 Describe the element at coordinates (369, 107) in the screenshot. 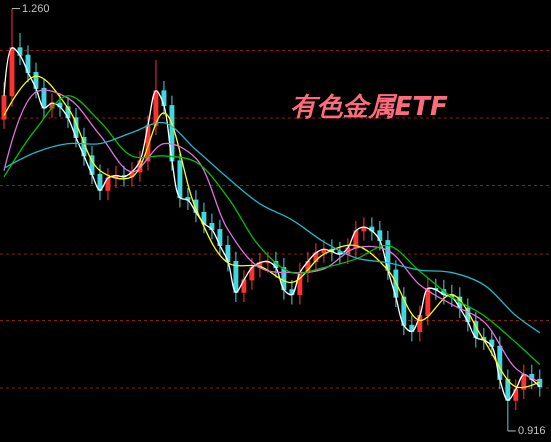

I see `text: 有色金属ETF` at that location.